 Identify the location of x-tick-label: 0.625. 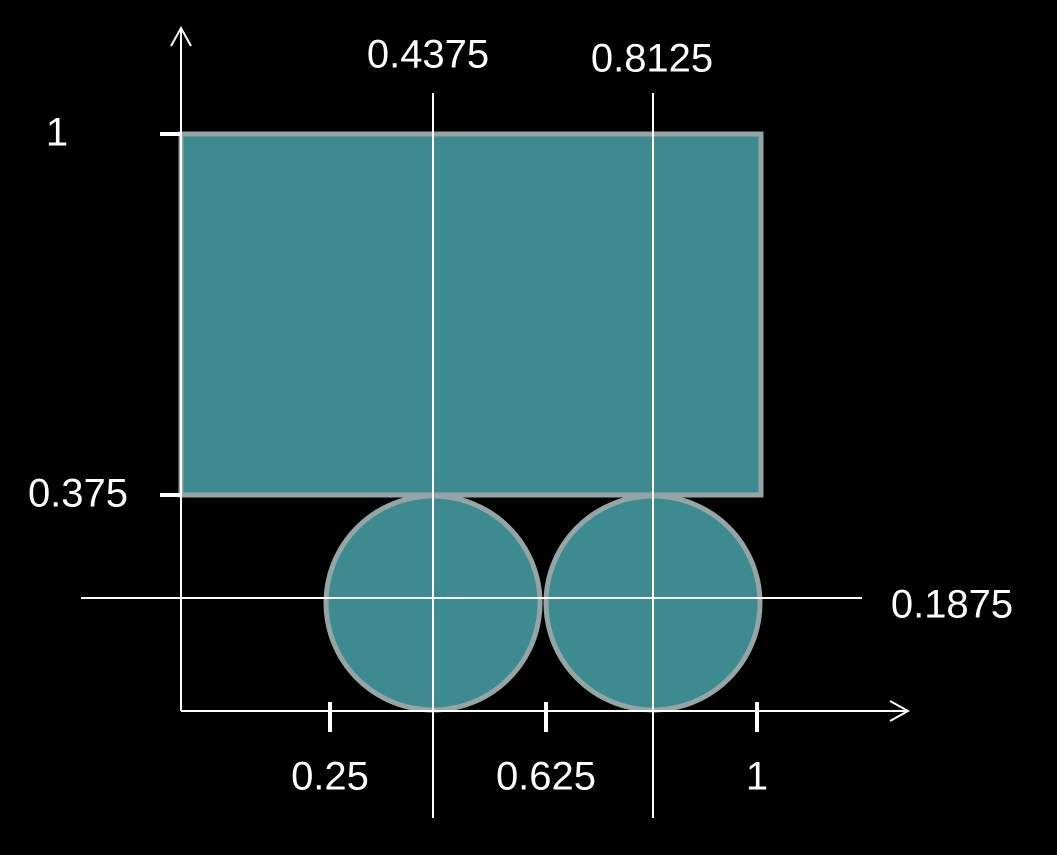
(546, 777).